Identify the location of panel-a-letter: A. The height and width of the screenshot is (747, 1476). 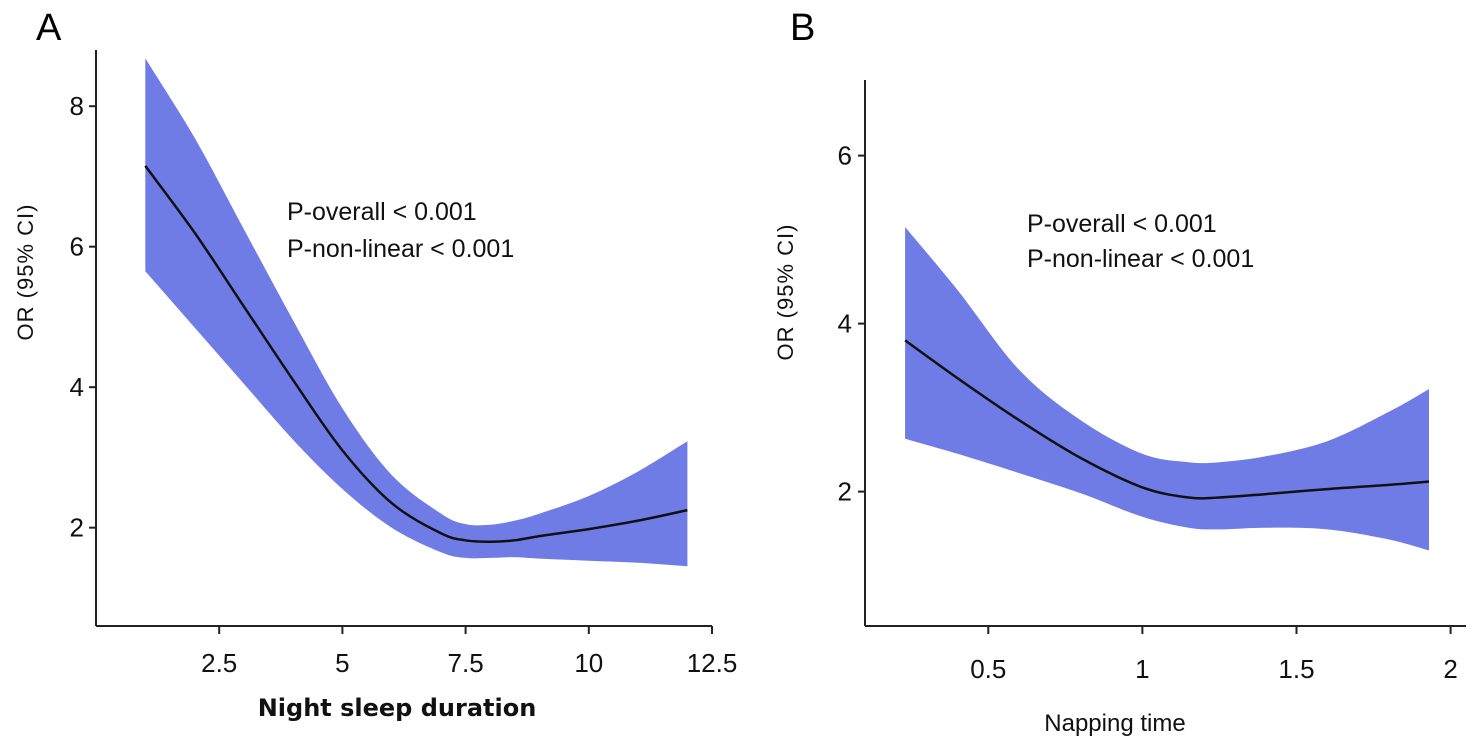
(49, 28).